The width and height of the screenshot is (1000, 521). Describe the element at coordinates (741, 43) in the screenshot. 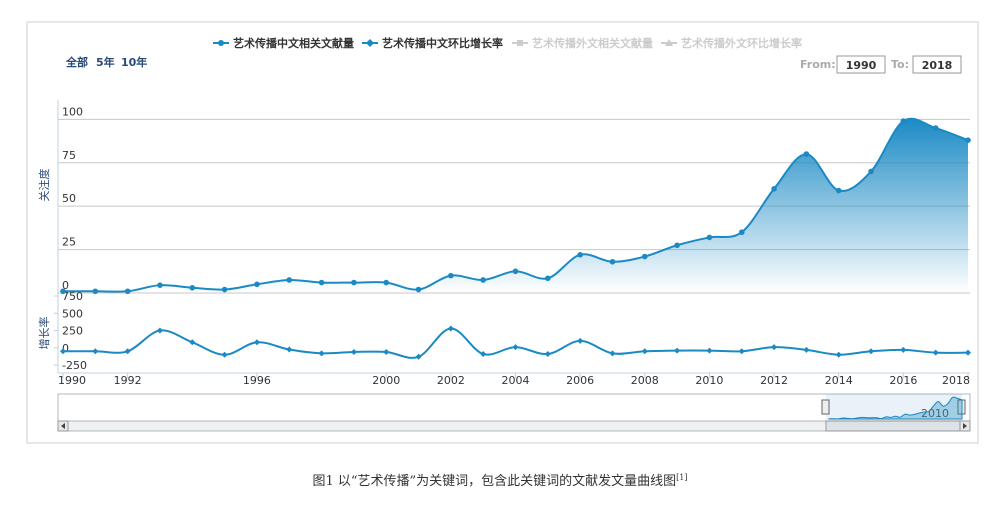

I see `legend-label: 艺术传播外文环比增长率` at that location.